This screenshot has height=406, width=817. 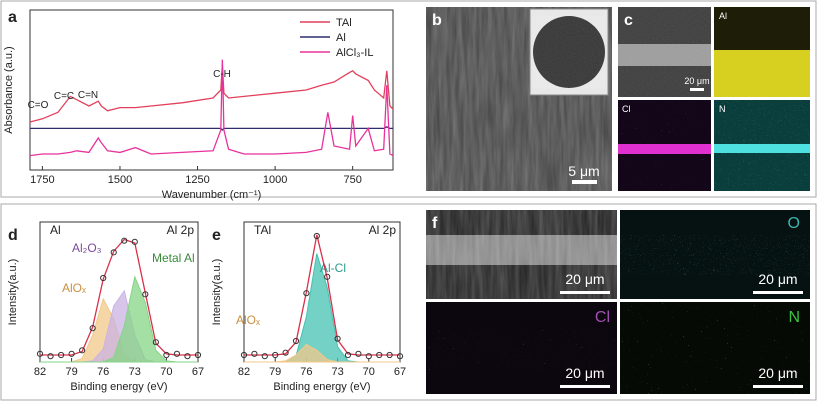 I want to click on legend-label: Al, so click(x=341, y=38).